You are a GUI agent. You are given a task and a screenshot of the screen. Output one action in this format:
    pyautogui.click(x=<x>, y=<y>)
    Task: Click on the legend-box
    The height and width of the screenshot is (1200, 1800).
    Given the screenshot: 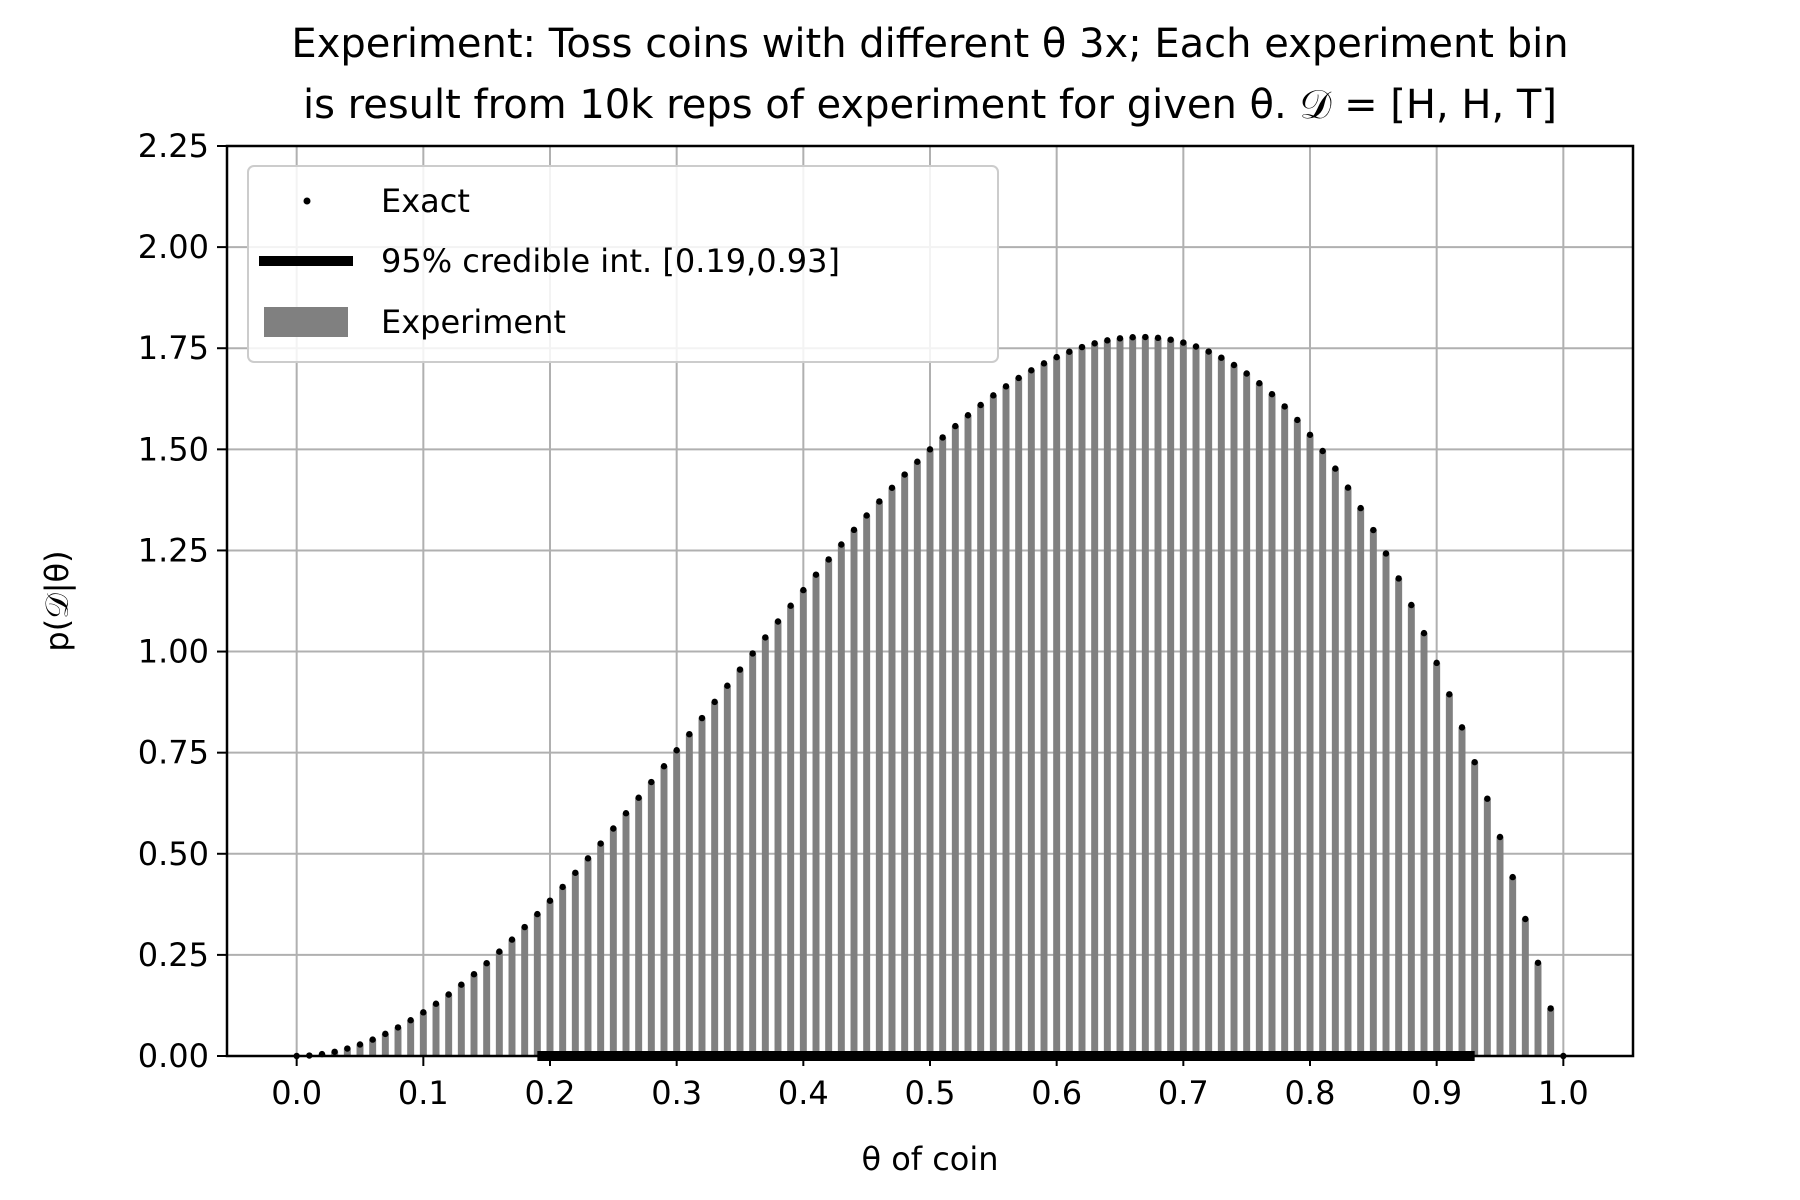 What is the action you would take?
    pyautogui.click(x=623, y=264)
    